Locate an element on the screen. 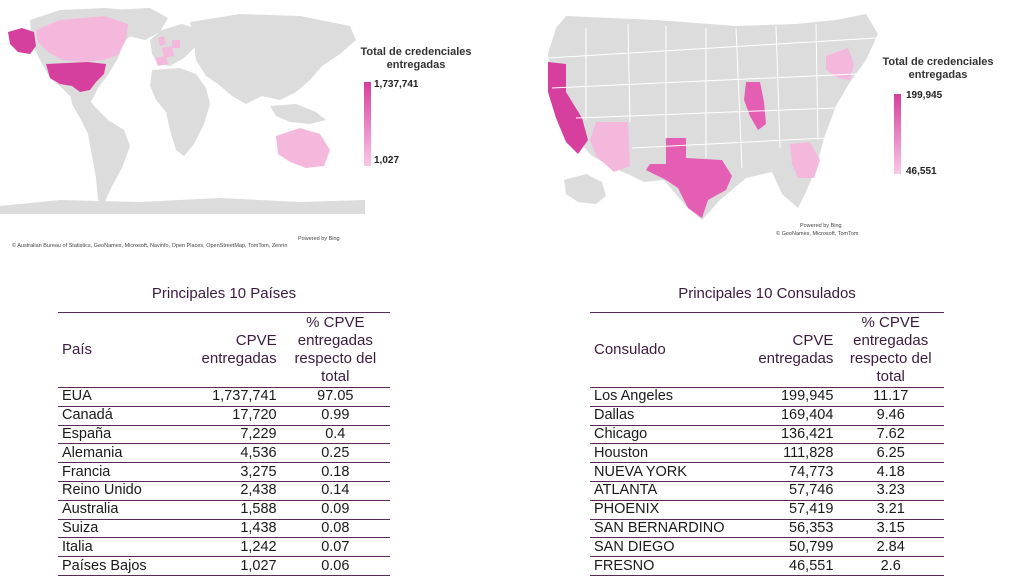 This screenshot has height=582, width=1024. consulate-cpve: 136,421 is located at coordinates (787, 435).